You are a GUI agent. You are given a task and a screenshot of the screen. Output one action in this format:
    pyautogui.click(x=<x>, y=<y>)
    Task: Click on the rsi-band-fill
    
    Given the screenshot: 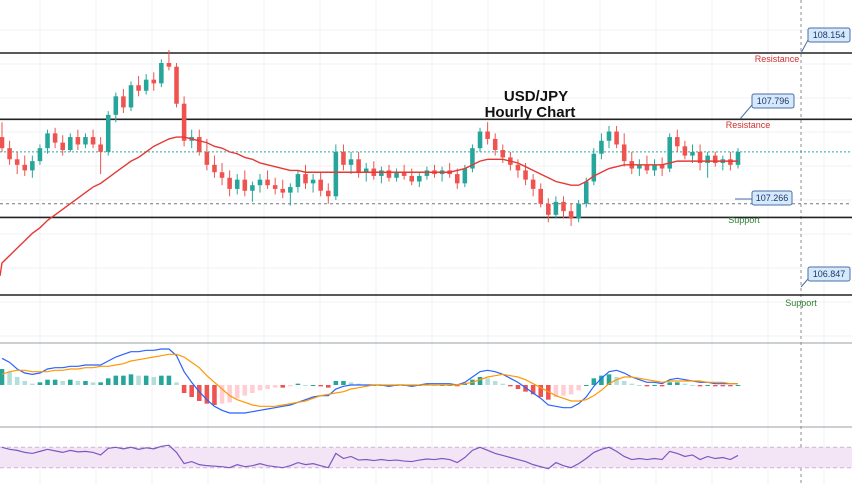 What is the action you would take?
    pyautogui.click(x=426, y=457)
    